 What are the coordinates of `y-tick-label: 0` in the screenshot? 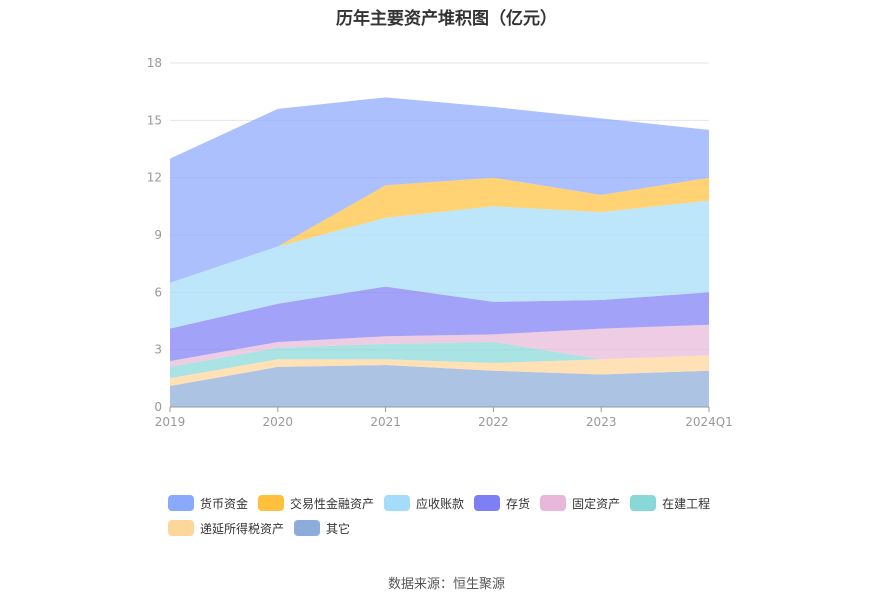 It's located at (158, 407).